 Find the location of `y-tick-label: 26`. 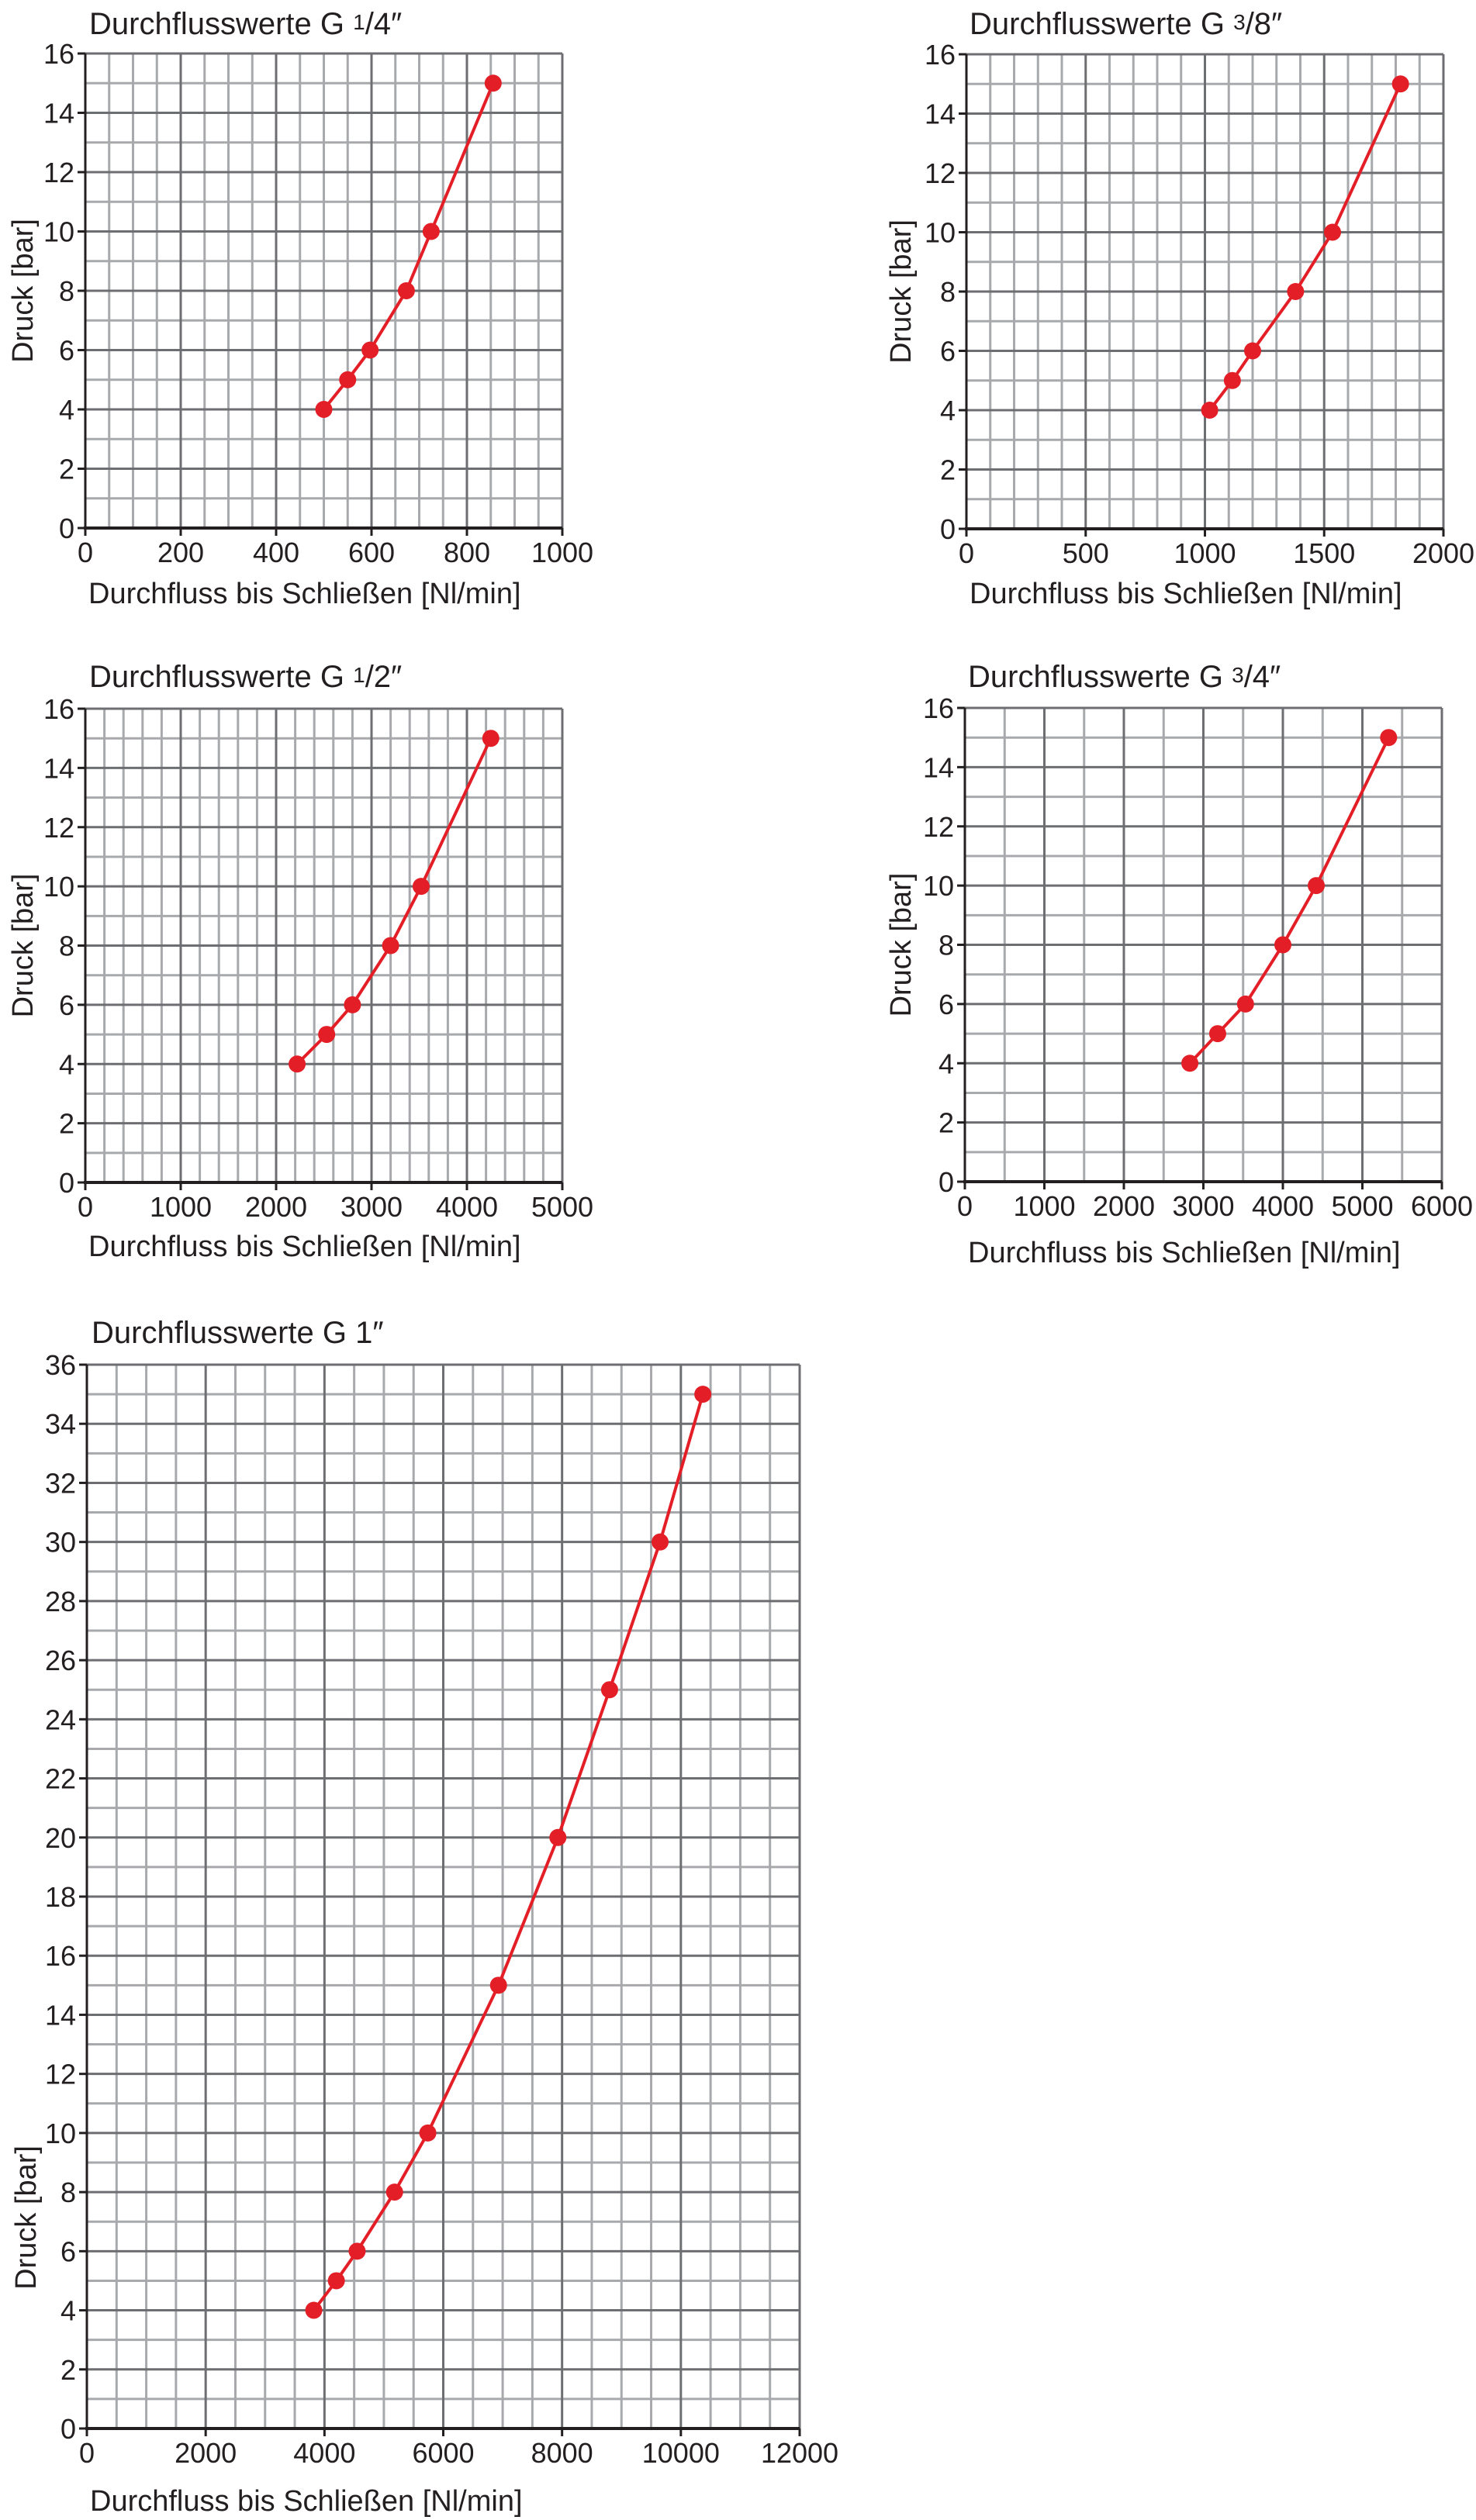

y-tick-label: 26 is located at coordinates (60, 1660).